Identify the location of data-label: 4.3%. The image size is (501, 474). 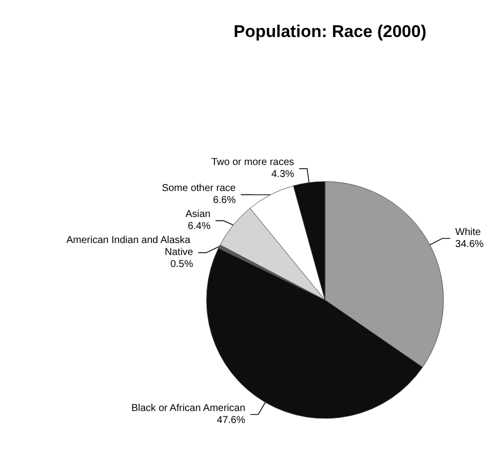
(282, 174).